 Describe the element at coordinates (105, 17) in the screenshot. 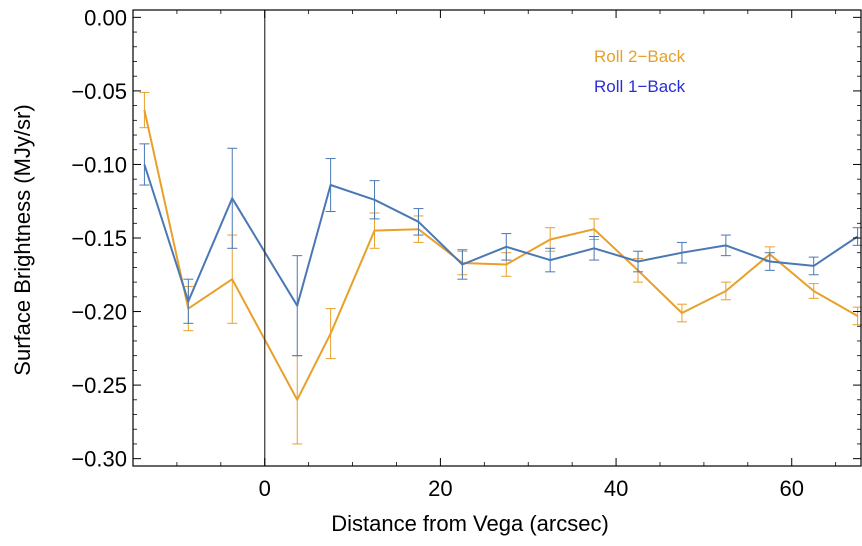

I see `y-tick-label: 0.00` at that location.